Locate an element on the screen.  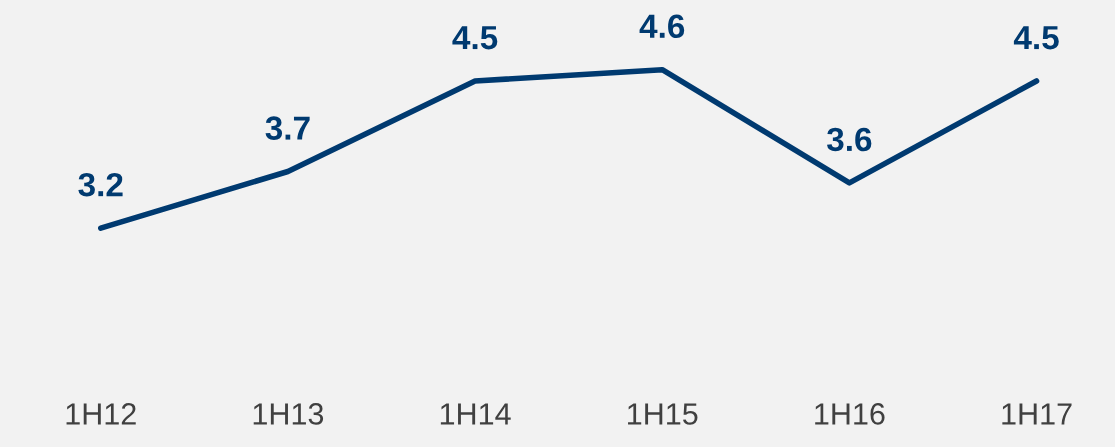
data-label: 3.7 is located at coordinates (287, 128).